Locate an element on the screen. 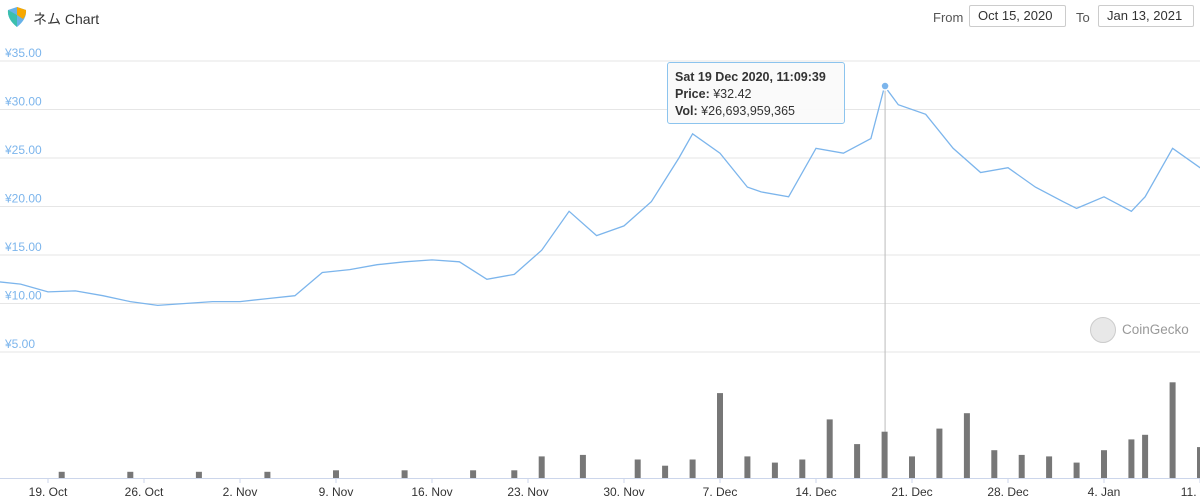 The image size is (1200, 500). y-tick-label: ¥25.00 is located at coordinates (23, 150).